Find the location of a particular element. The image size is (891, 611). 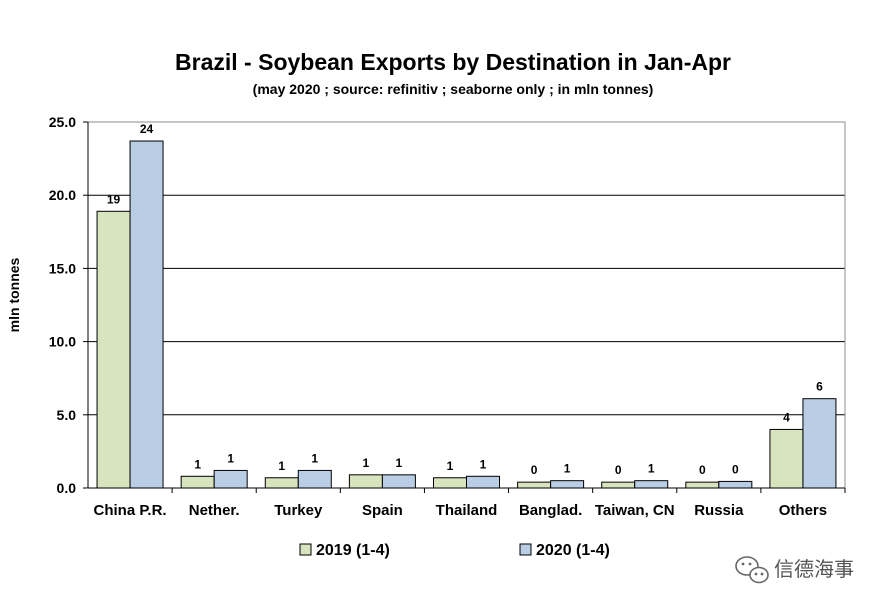

legend: 2019 (1-4) 2020 (1-4) is located at coordinates (454, 550).